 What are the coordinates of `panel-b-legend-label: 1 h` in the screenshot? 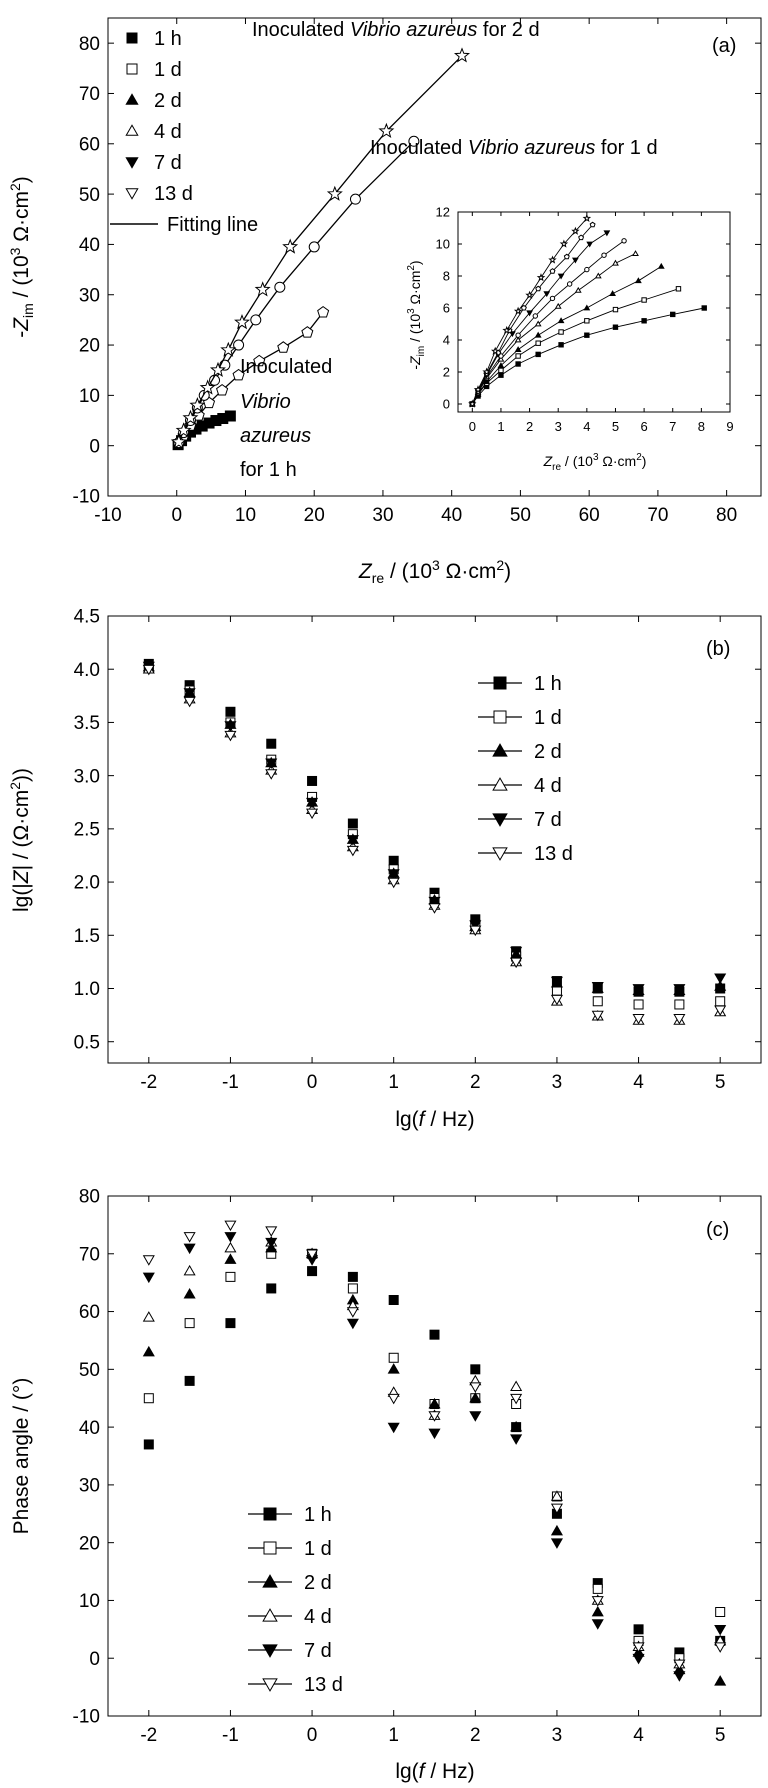 It's located at (548, 684).